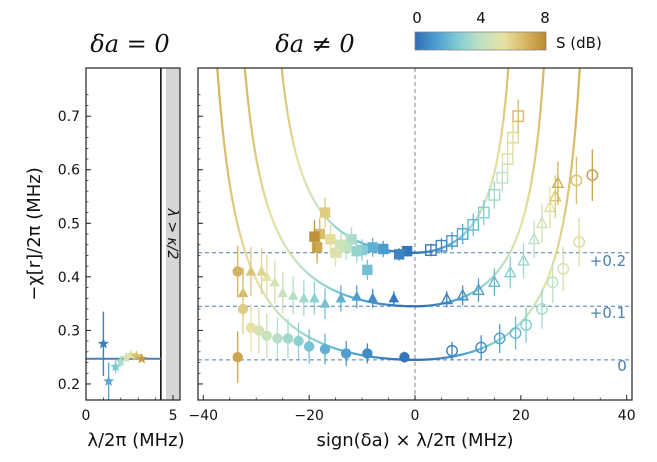 Image resolution: width=657 pixels, height=462 pixels. Describe the element at coordinates (417, 18) in the screenshot. I see `colorbar-tick-0: 0` at that location.